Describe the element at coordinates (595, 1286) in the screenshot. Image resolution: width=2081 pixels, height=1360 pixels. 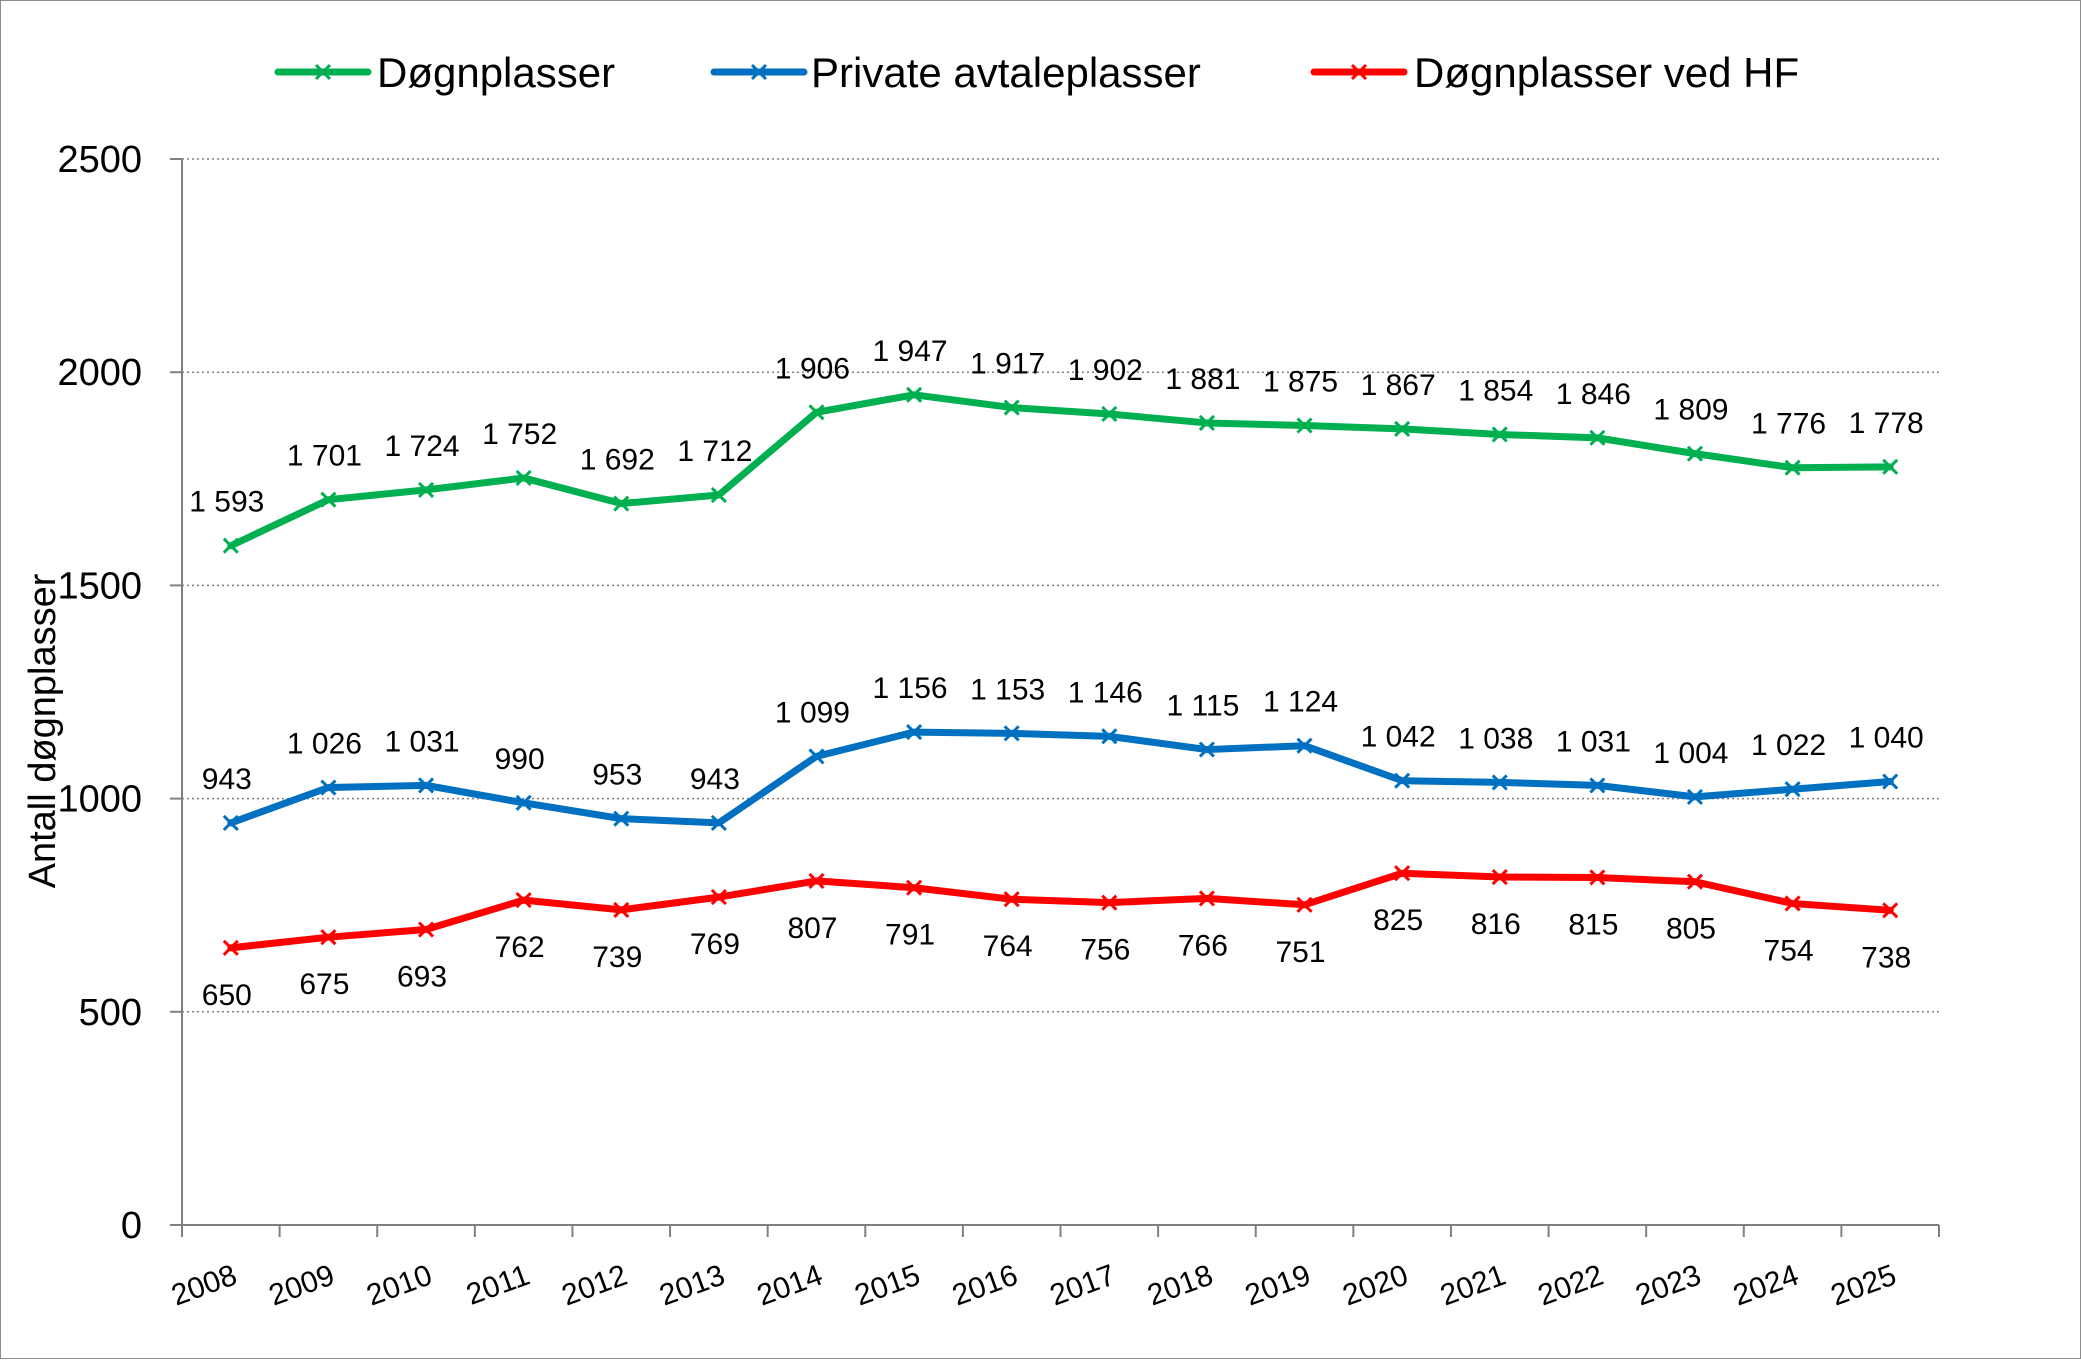
I see `x-tick-label-2012: 2012` at that location.